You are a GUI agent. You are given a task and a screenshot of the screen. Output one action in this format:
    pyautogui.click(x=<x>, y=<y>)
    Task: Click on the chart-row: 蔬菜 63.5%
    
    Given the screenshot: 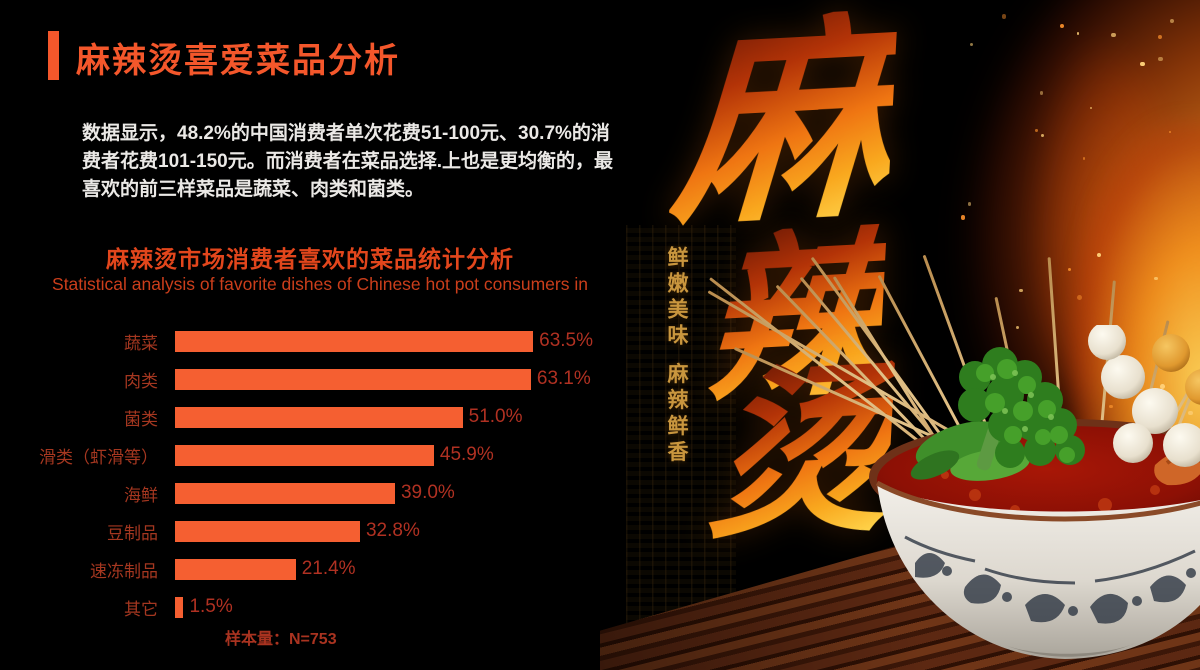 What is the action you would take?
    pyautogui.click(x=328, y=341)
    